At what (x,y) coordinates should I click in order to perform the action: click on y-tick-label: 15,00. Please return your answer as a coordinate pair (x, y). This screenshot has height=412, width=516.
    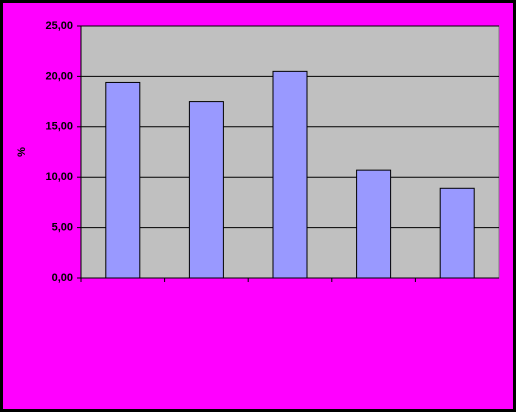
    Looking at the image, I should click on (59, 127).